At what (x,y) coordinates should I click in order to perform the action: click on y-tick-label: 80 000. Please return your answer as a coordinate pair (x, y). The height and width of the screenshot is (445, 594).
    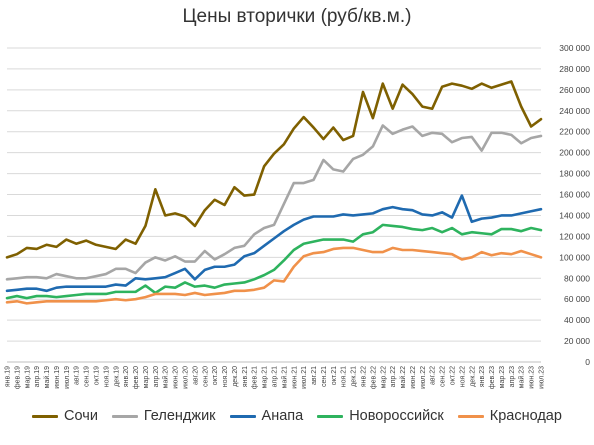
    Looking at the image, I should click on (577, 278).